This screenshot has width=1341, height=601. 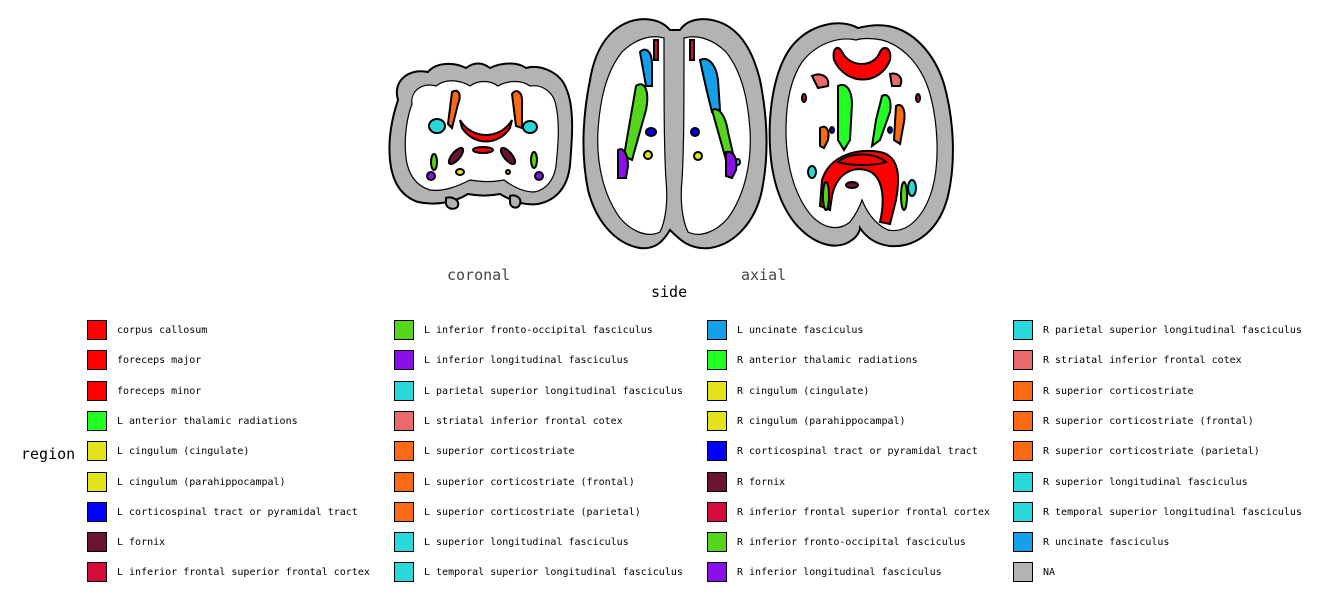 I want to click on axial2-l-striatal, so click(x=820, y=81).